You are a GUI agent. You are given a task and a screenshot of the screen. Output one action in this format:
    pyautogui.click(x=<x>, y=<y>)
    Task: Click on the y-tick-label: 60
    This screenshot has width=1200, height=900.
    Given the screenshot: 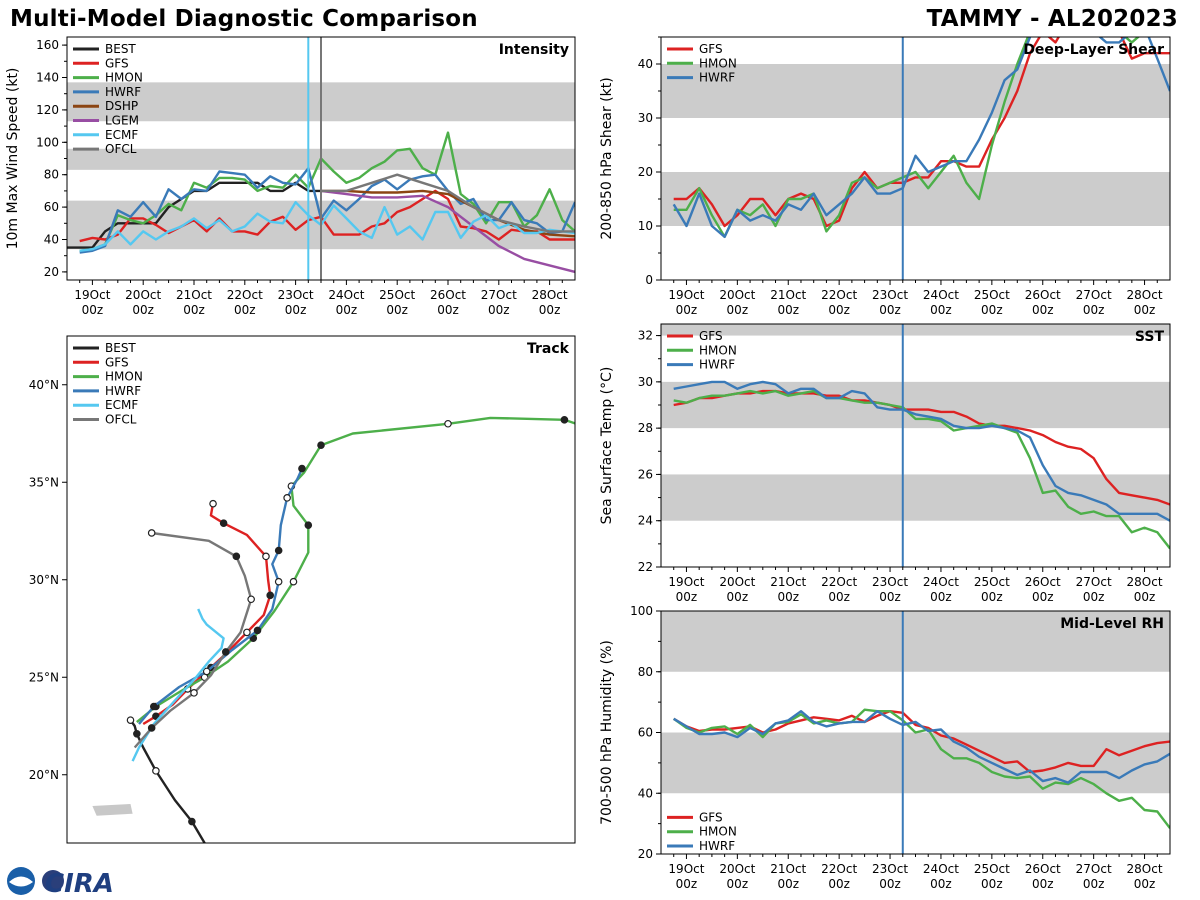 What is the action you would take?
    pyautogui.click(x=645, y=733)
    